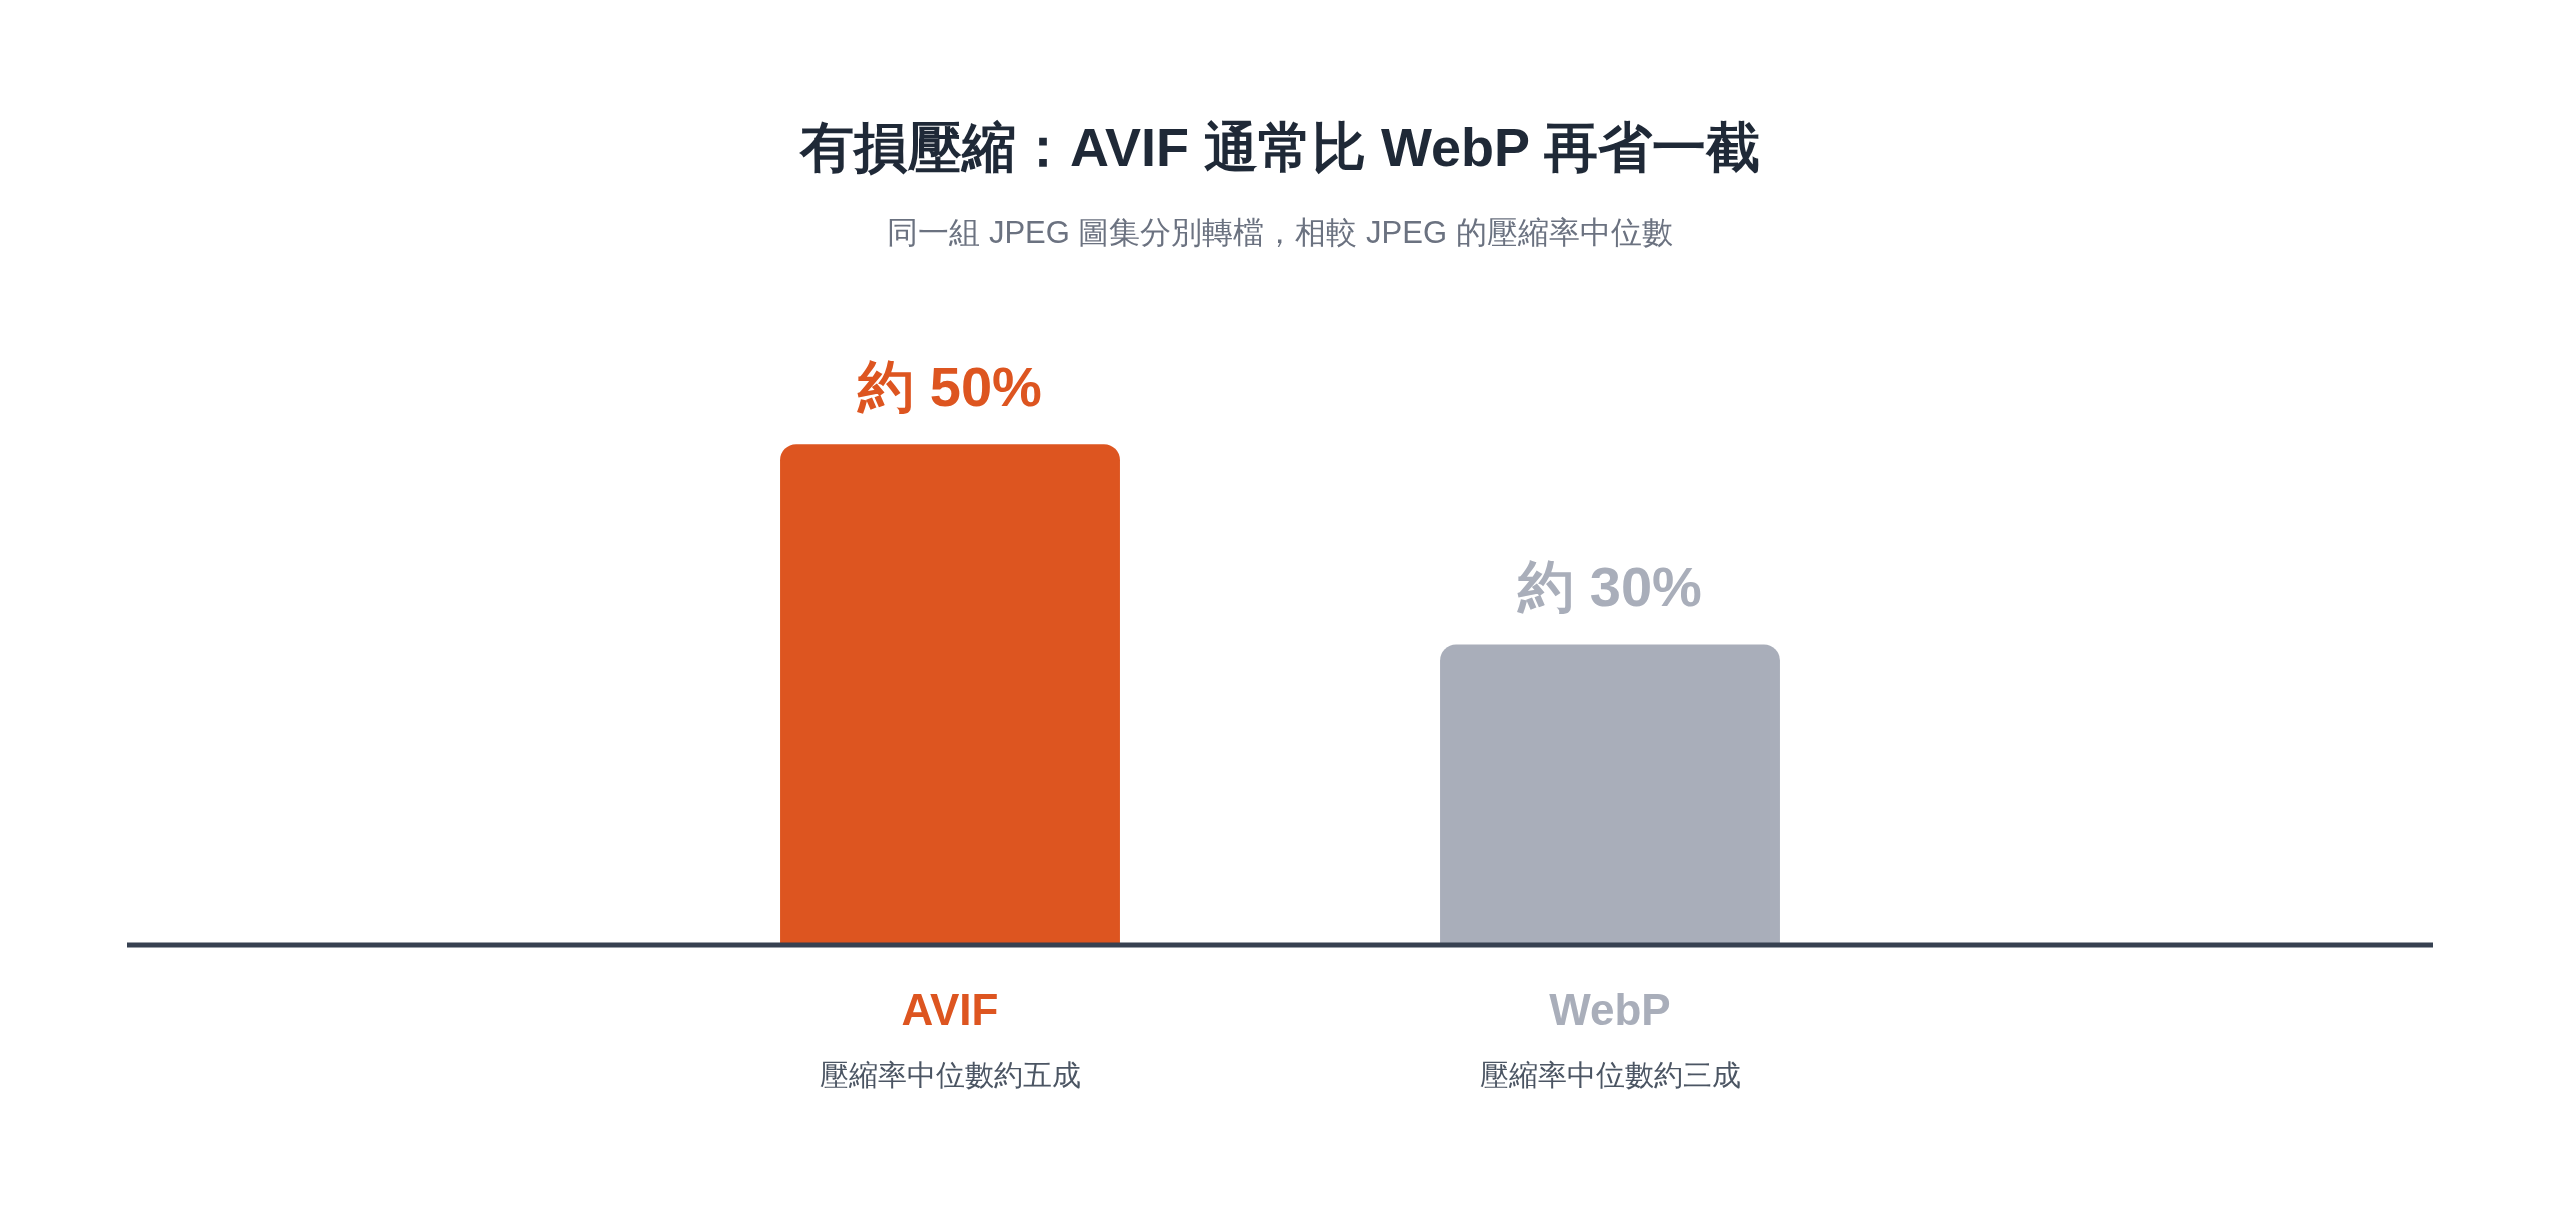 This screenshot has width=2560, height=1218. What do you see at coordinates (1610, 1010) in the screenshot?
I see `x-tick-label: WebP` at bounding box center [1610, 1010].